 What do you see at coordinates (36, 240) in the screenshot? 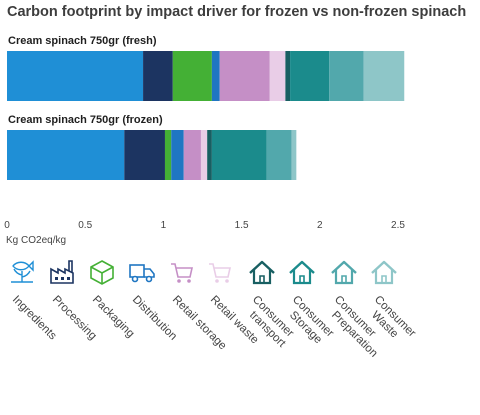
I see `x-axis-unit: Kg CO2eq/kg` at bounding box center [36, 240].